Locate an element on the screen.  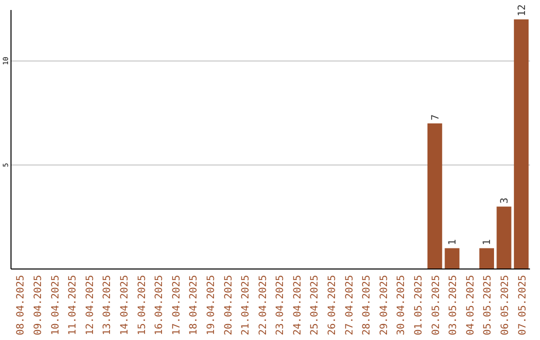
x-tick-label: 16.04.2025 is located at coordinates (160, 305).